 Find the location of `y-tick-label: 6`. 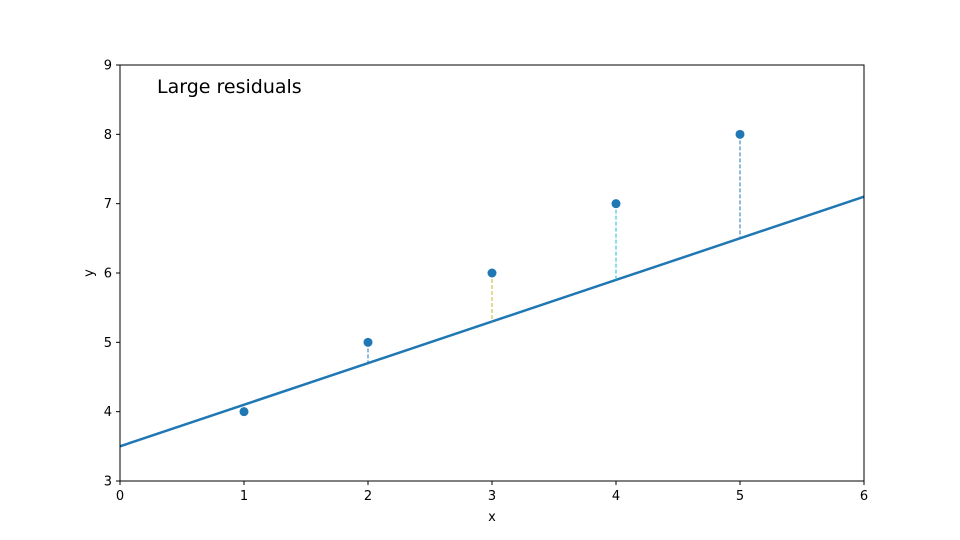

y-tick-label: 6 is located at coordinates (108, 274).